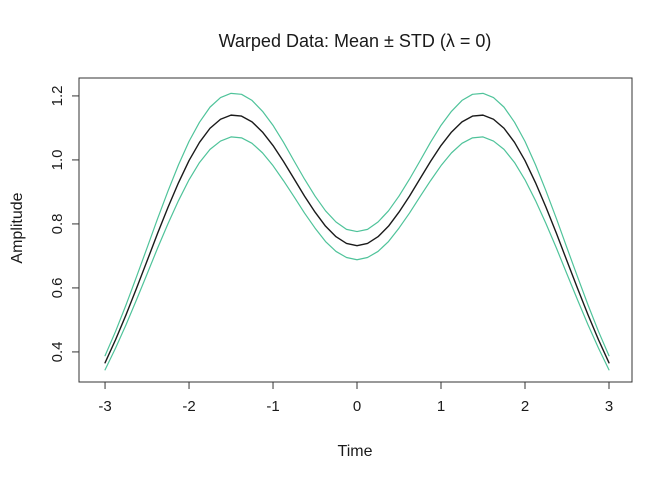 The height and width of the screenshot is (480, 672). I want to click on x-tick-label: 0, so click(357, 406).